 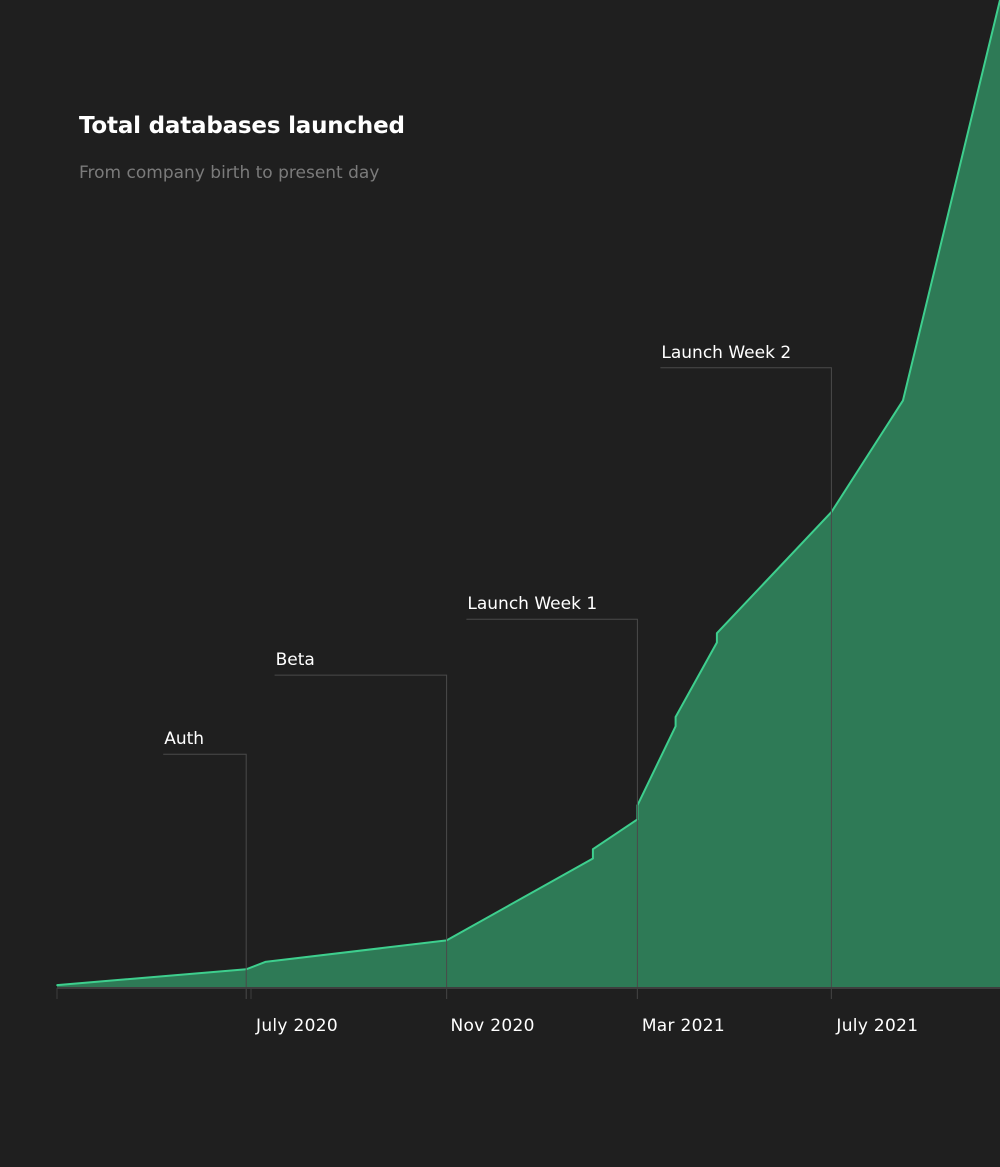 What do you see at coordinates (683, 1026) in the screenshot?
I see `x-tick-label-2: Mar 2021` at bounding box center [683, 1026].